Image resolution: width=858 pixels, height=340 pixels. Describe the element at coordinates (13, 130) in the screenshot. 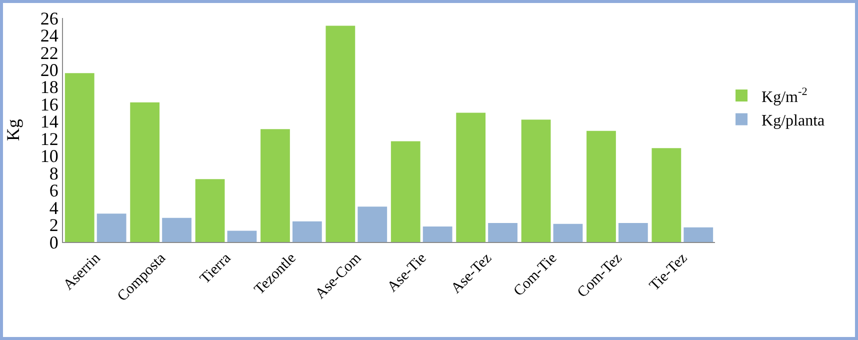

I see `y-axis-title: Kg` at that location.